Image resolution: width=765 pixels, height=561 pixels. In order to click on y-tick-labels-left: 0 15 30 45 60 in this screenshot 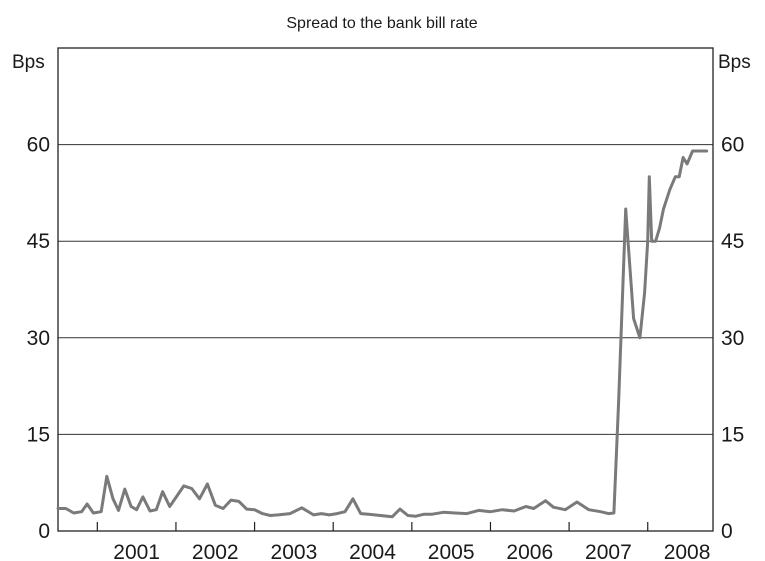, I will do `click(38, 338)`.